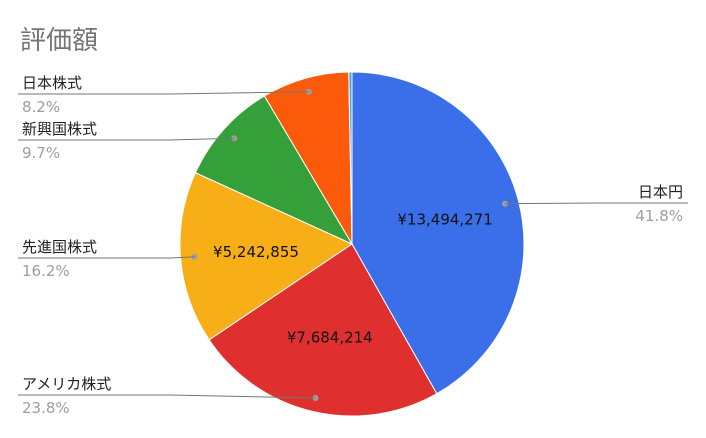 This screenshot has width=706, height=438. What do you see at coordinates (59, 129) in the screenshot?
I see `slice-category-label-3: 新興国株式` at bounding box center [59, 129].